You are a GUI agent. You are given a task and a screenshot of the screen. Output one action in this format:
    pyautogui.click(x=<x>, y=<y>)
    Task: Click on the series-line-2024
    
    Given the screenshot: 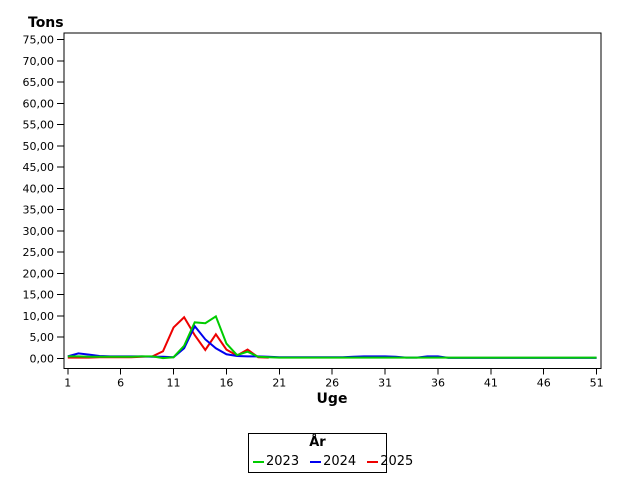 What is the action you would take?
    pyautogui.click(x=332, y=341)
    